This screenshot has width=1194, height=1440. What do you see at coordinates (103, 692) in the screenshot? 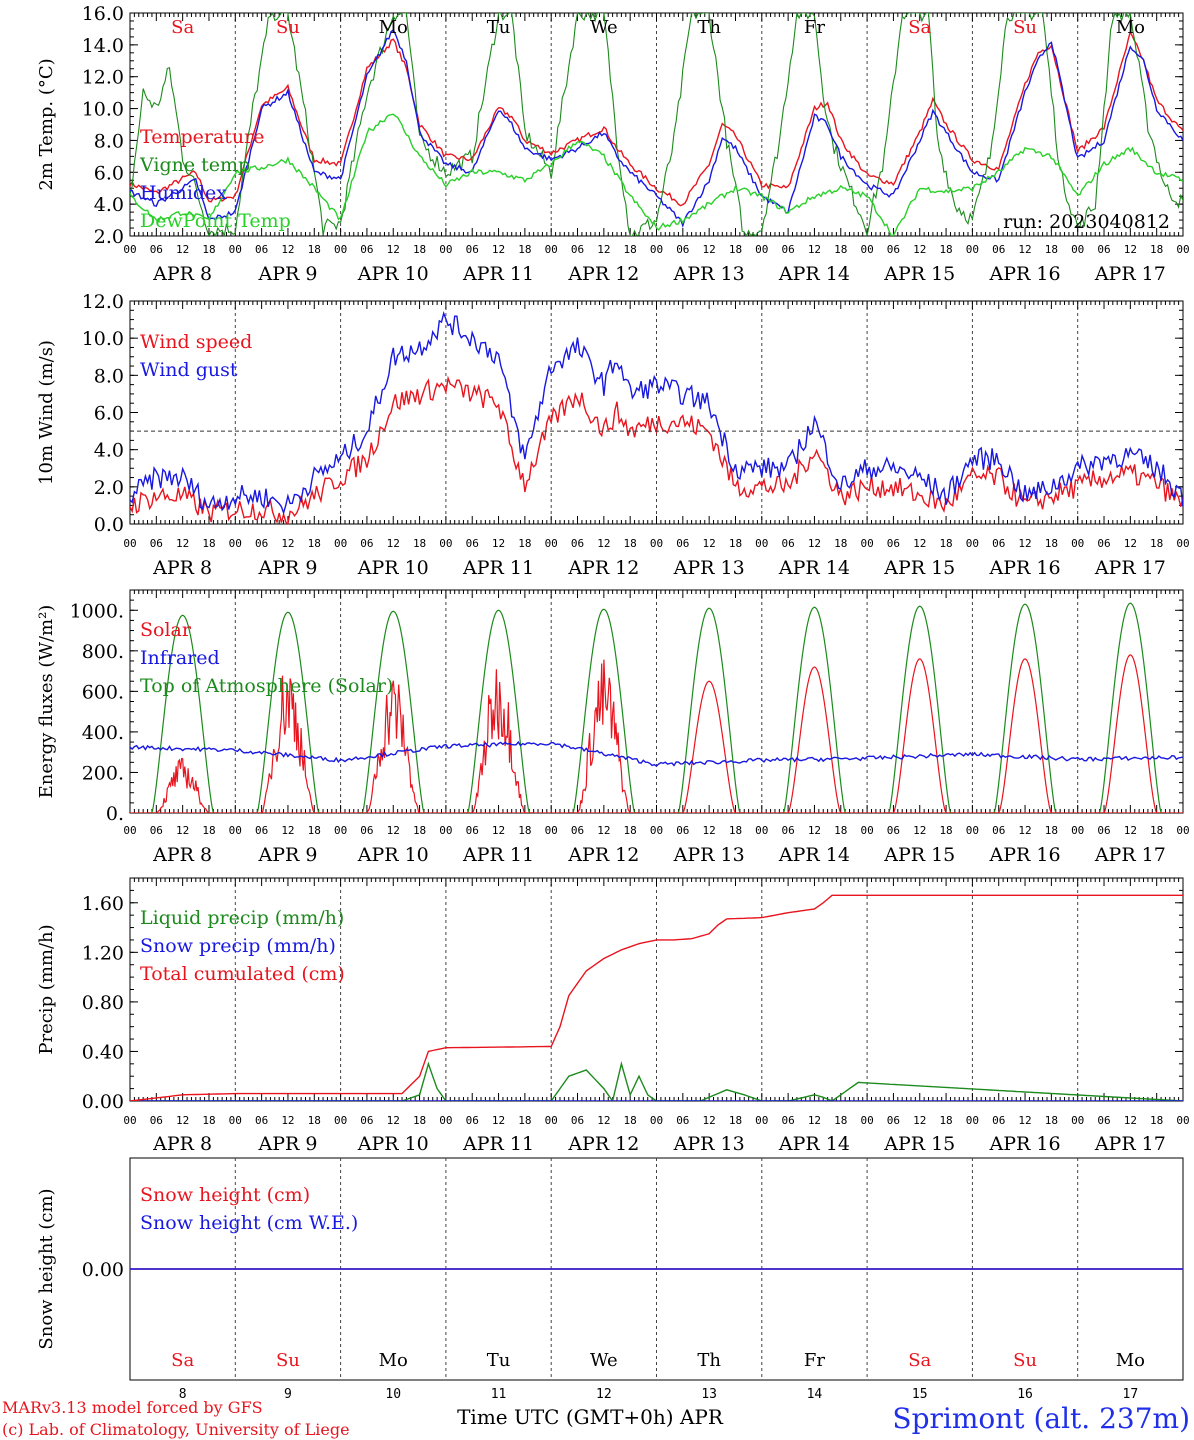
I see `y-tick-label: 600.` at bounding box center [103, 692].